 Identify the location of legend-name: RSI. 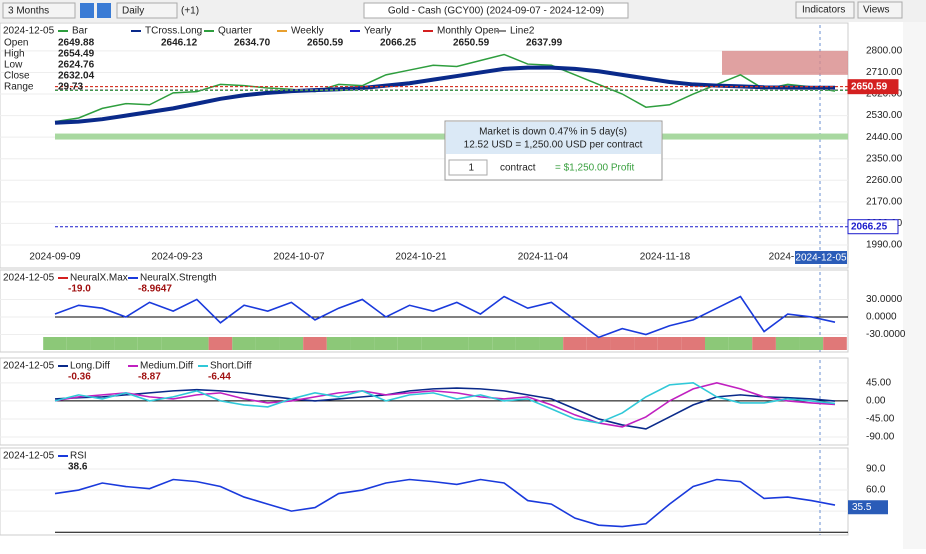
(78, 456).